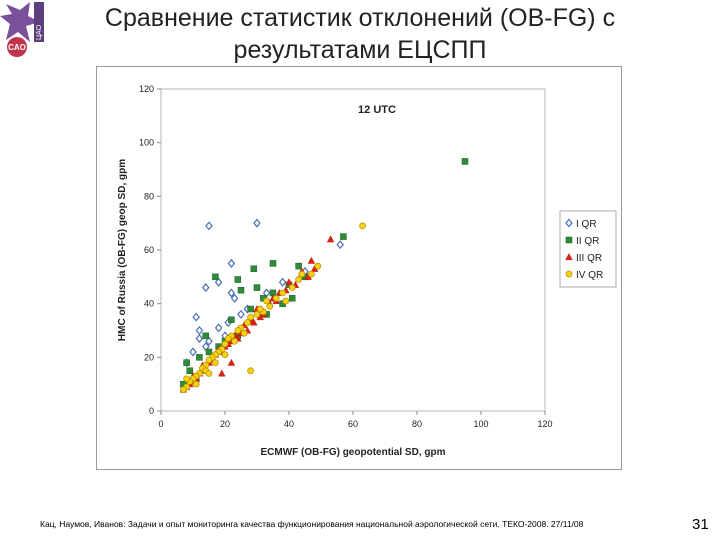  What do you see at coordinates (480, 424) in the screenshot?
I see `x-tick-label: 100` at bounding box center [480, 424].